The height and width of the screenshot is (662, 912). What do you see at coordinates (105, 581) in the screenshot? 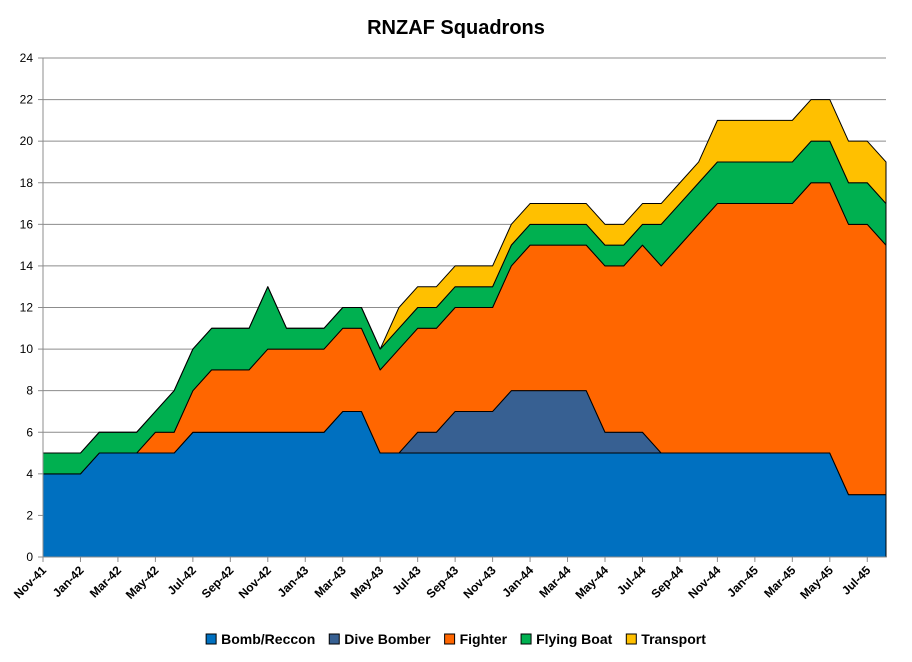
I see `x-tick-label: Mar-42` at bounding box center [105, 581].